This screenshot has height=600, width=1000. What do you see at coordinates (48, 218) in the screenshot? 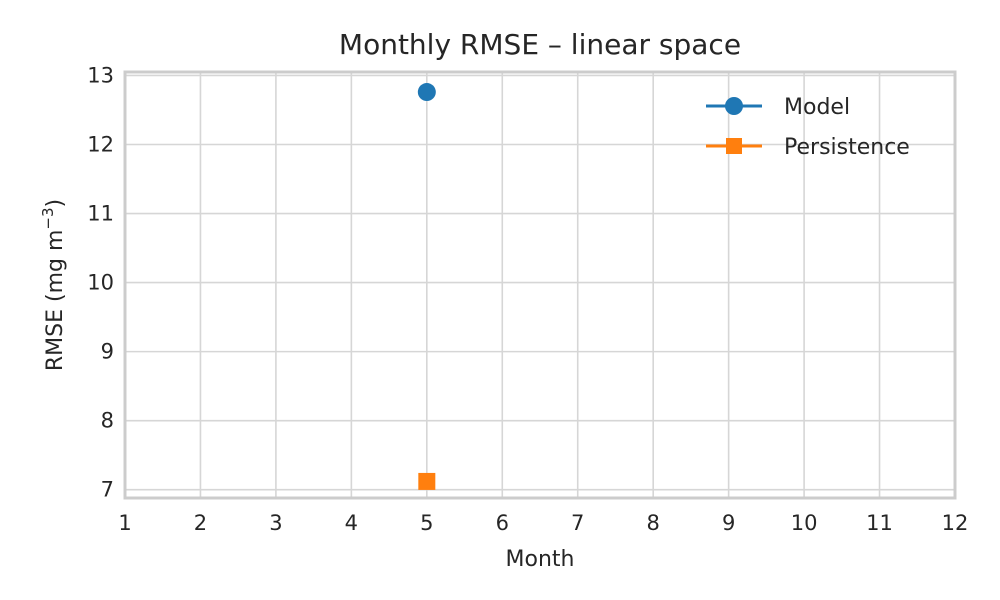
I see `y-axis-label-superscript: −3` at bounding box center [48, 218].